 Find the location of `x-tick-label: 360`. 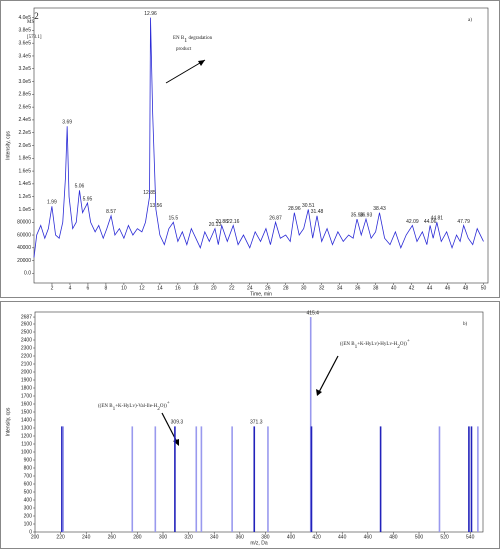

x-tick-label: 360 is located at coordinates (240, 537).